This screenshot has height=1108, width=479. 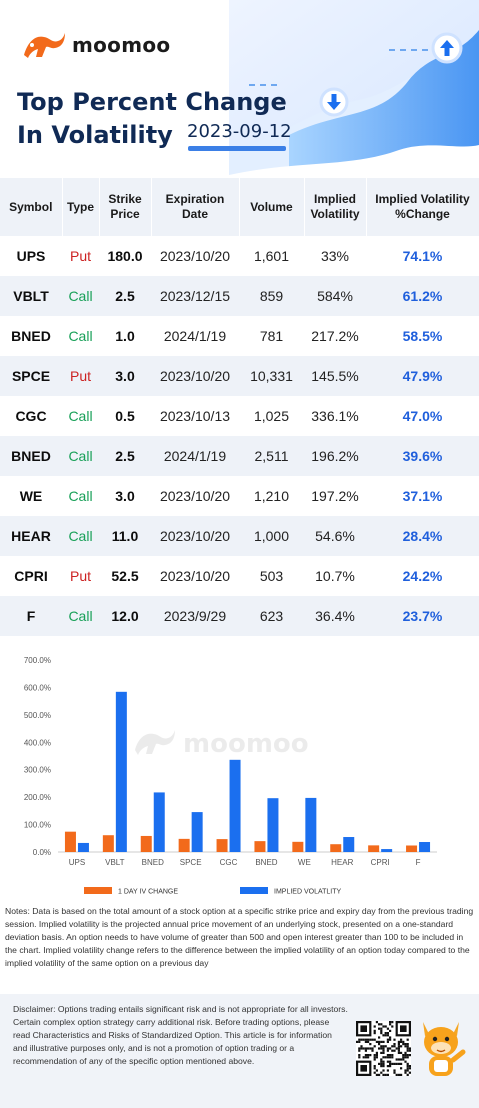 What do you see at coordinates (383, 1048) in the screenshot?
I see `qr-code-icon` at bounding box center [383, 1048].